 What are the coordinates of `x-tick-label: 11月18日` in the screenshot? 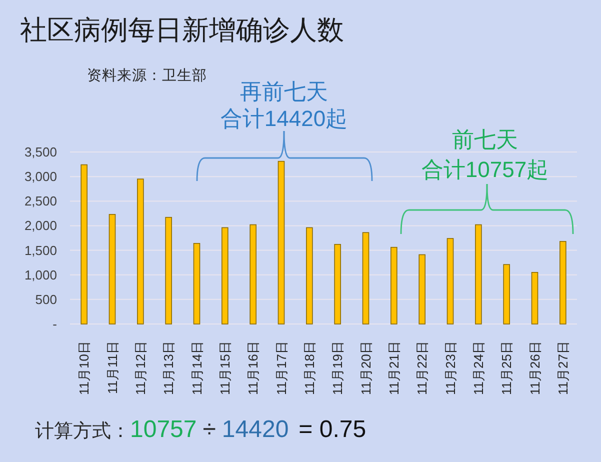 It's located at (309, 368).